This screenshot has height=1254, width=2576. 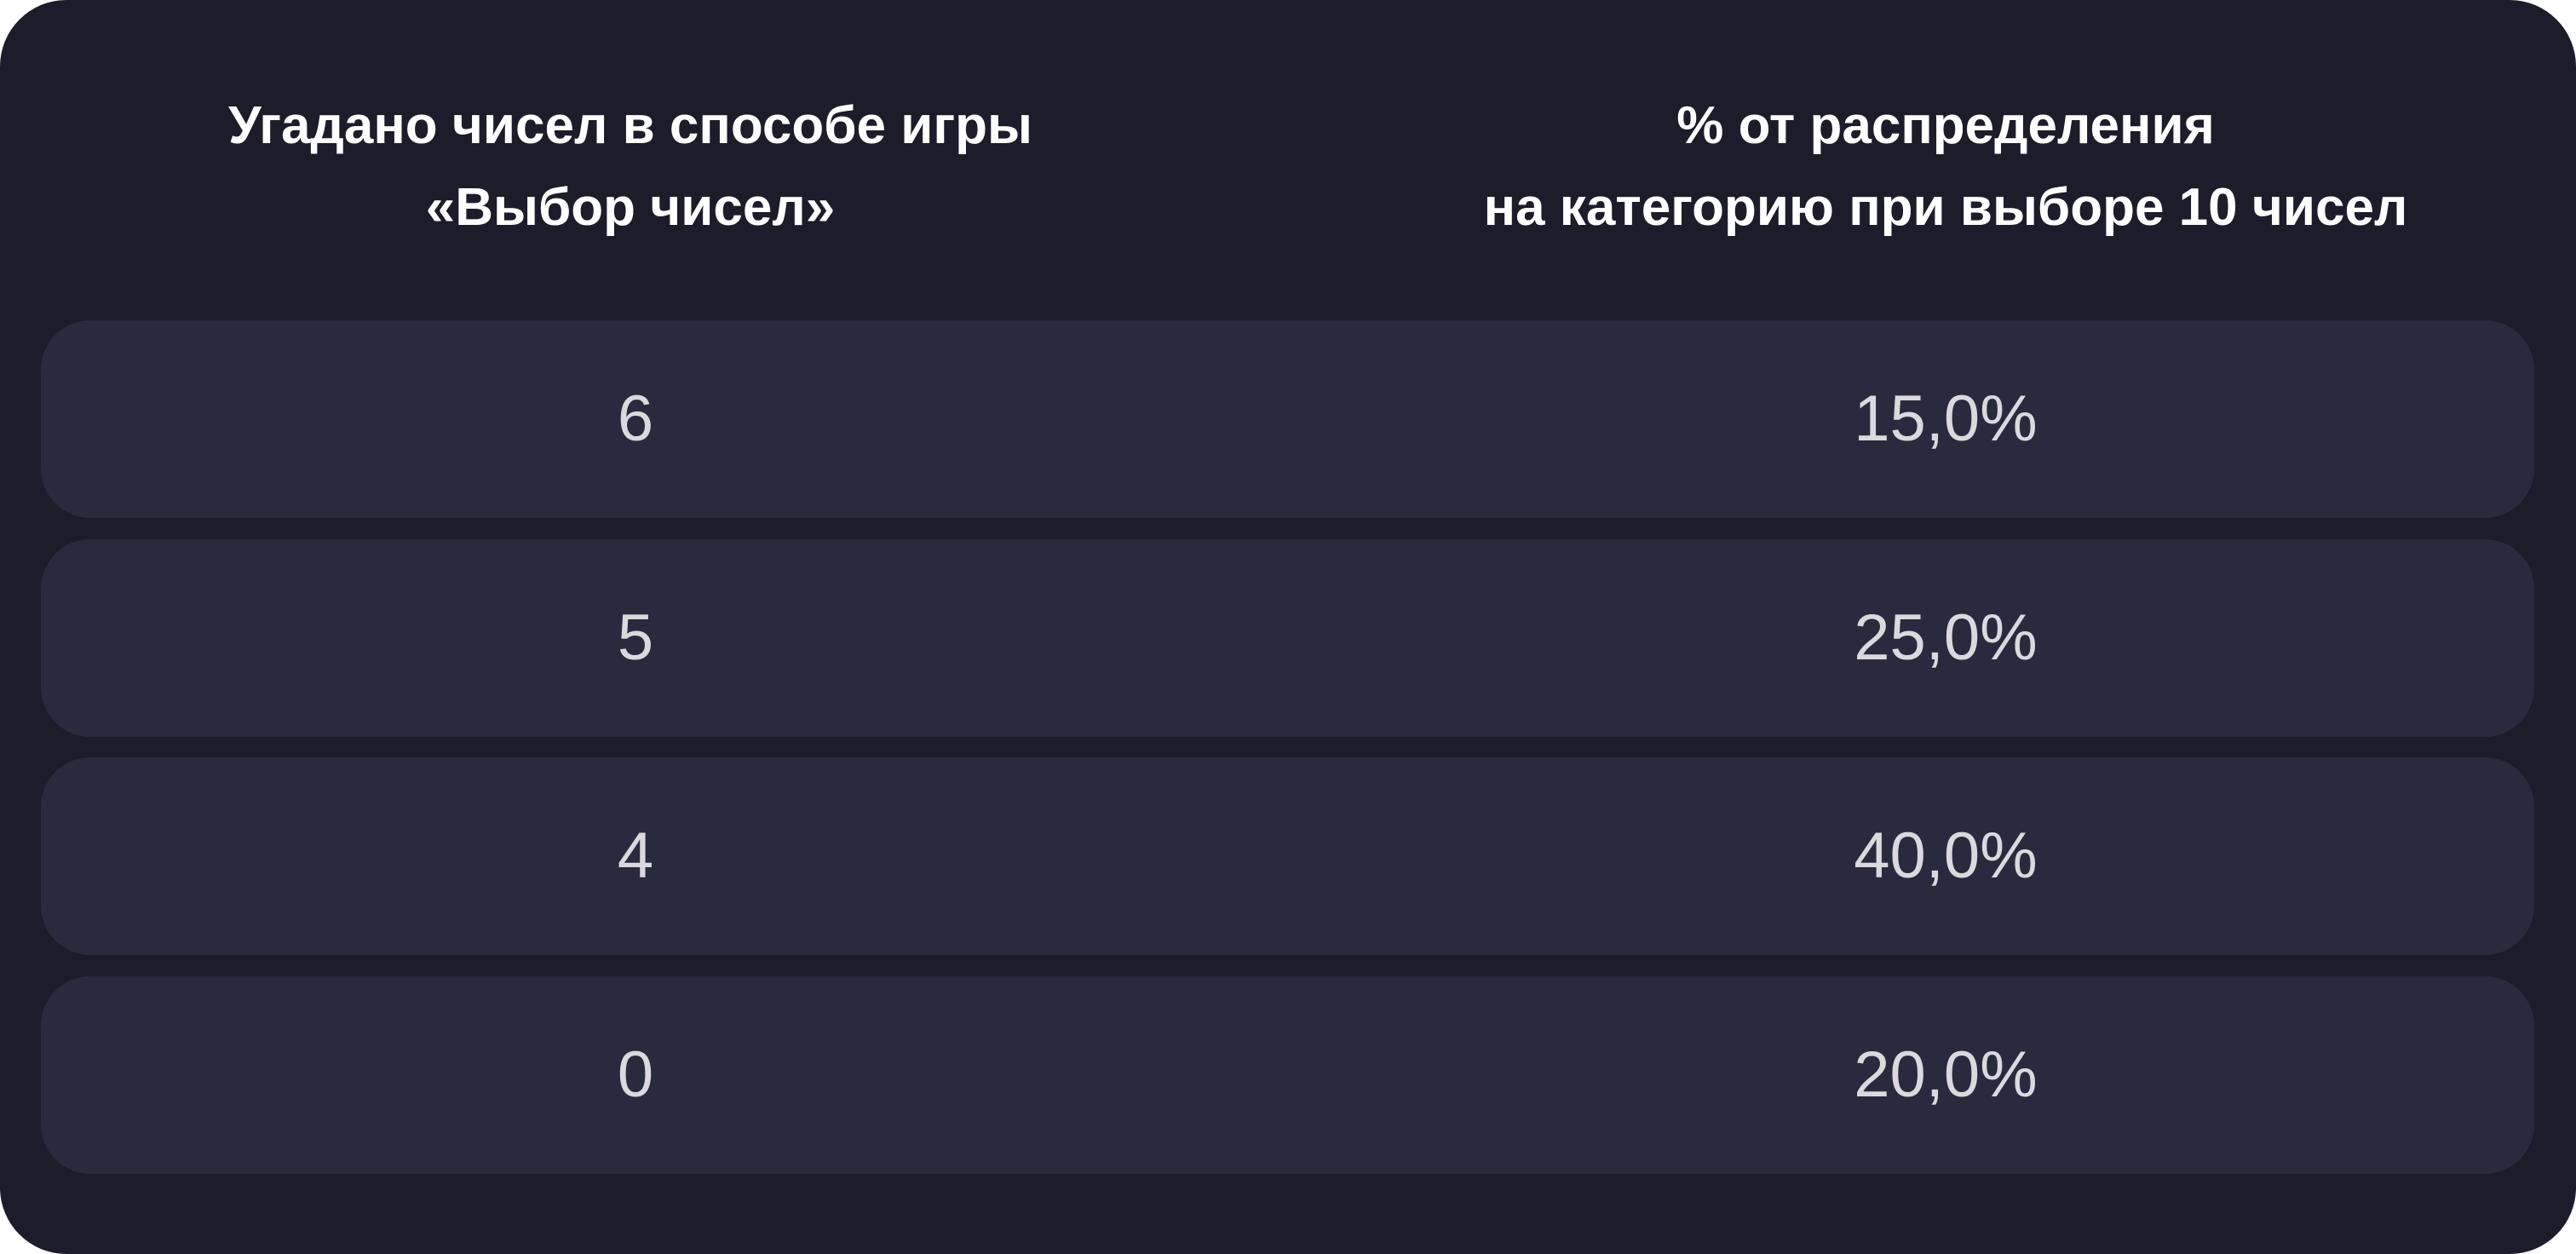 I want to click on percent-cell: 25,0%, so click(x=1946, y=637).